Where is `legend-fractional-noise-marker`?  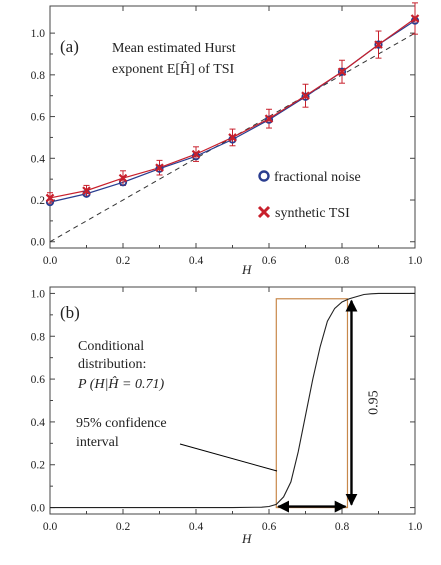 legend-fractional-noise-marker is located at coordinates (264, 176).